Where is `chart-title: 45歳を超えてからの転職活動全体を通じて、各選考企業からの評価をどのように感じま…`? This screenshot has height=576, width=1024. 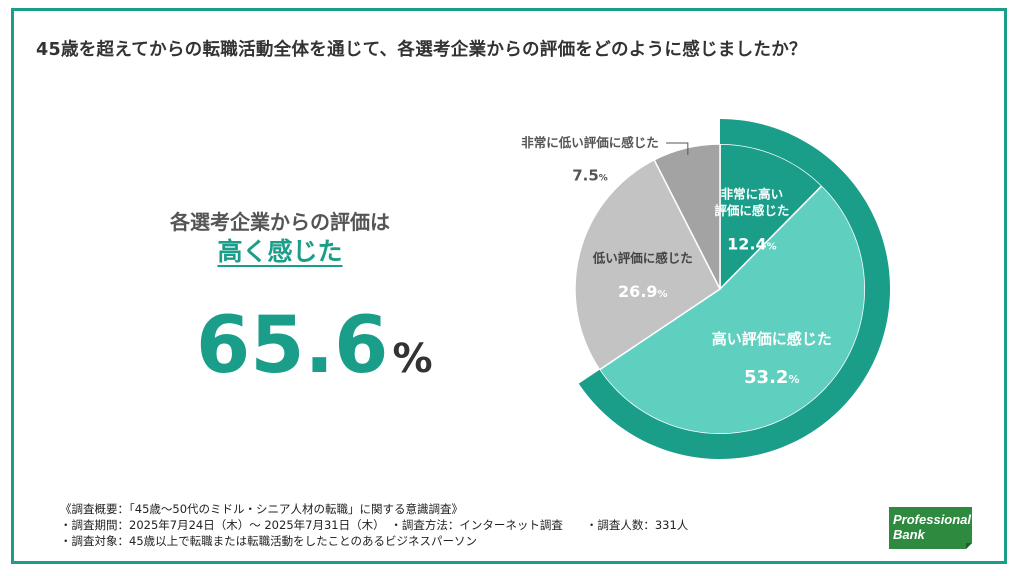 chart-title: 45歳を超えてからの転職活動全体を通じて、各選考企業からの評価をどのように感じま… is located at coordinates (421, 50).